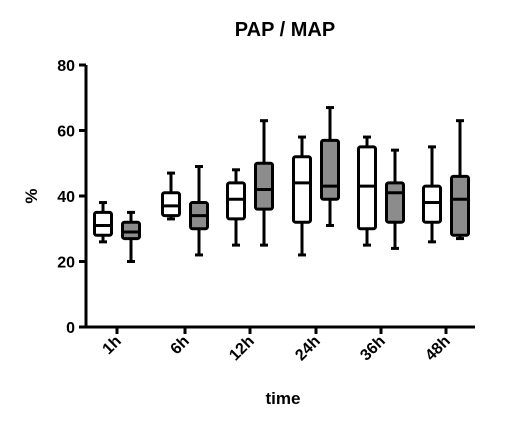 The image size is (520, 421). Describe the element at coordinates (285, 30) in the screenshot. I see `chart-title: PAP / MAP` at that location.